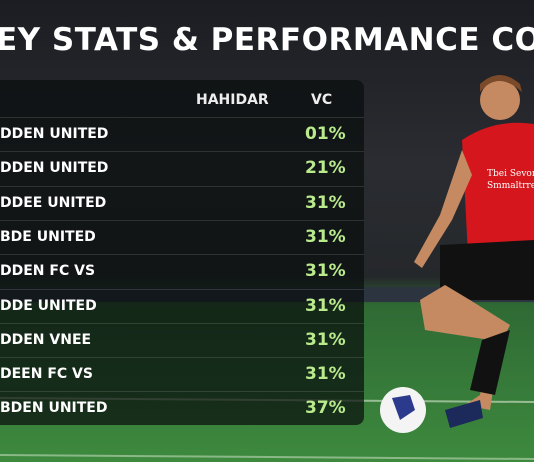 Image resolution: width=534 pixels, height=462 pixels. I want to click on table-row: DDEN VNEE 31%, so click(182, 340).